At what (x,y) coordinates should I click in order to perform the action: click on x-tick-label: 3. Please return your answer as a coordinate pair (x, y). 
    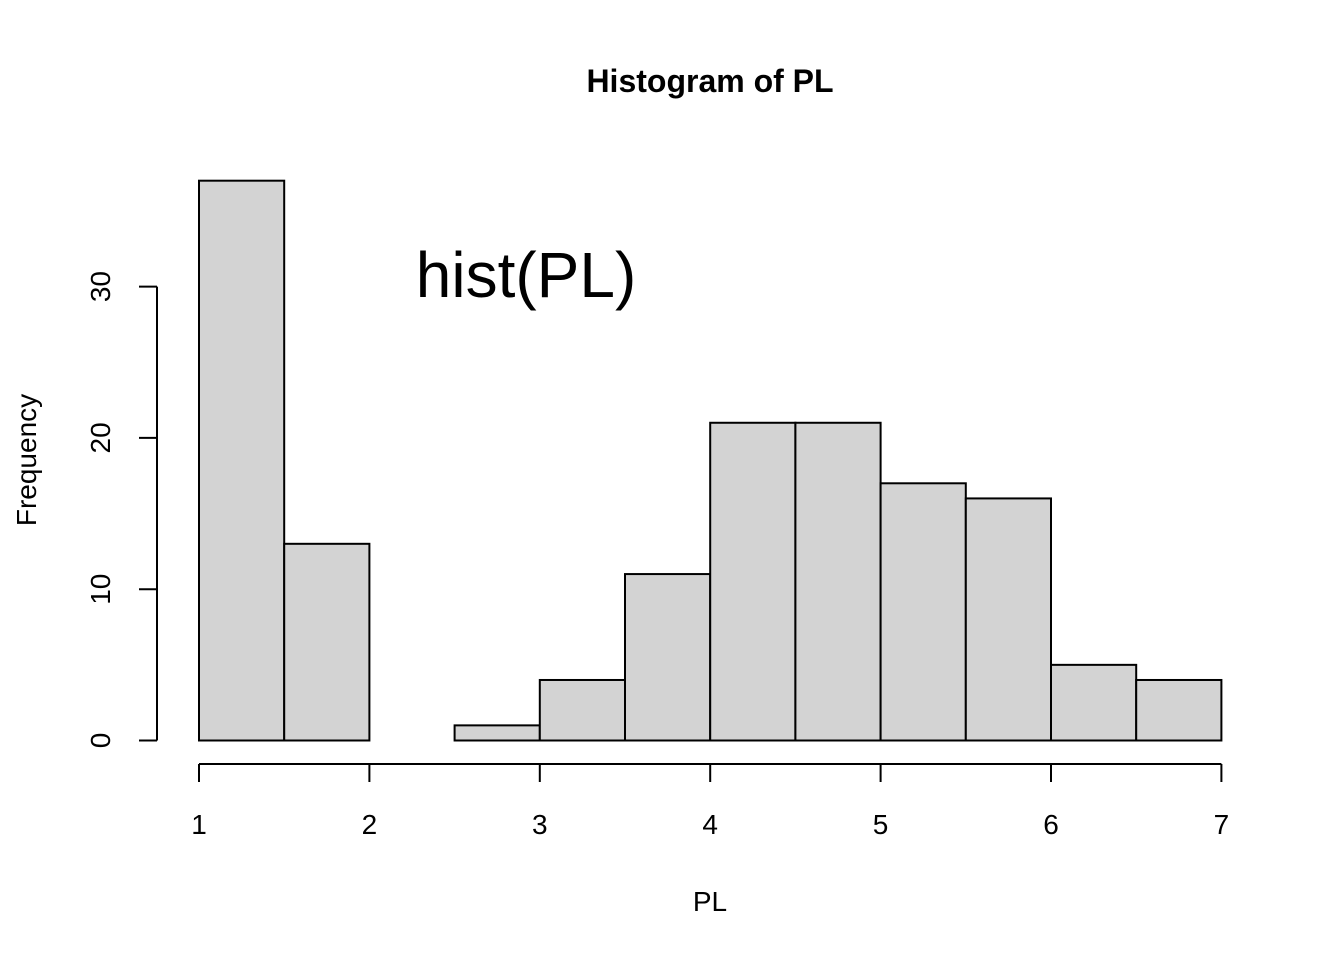
    Looking at the image, I should click on (540, 824).